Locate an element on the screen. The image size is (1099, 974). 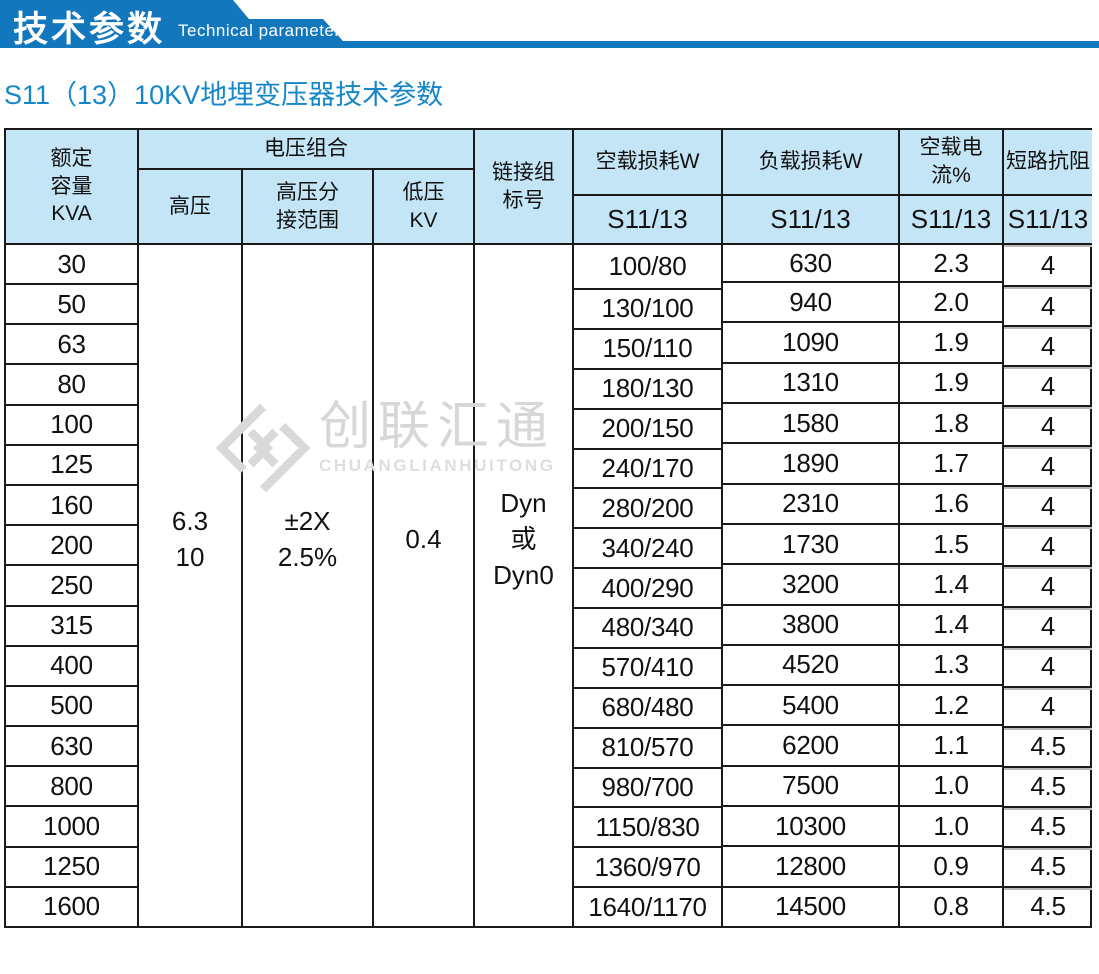
cell-load: 3200 is located at coordinates (810, 585).